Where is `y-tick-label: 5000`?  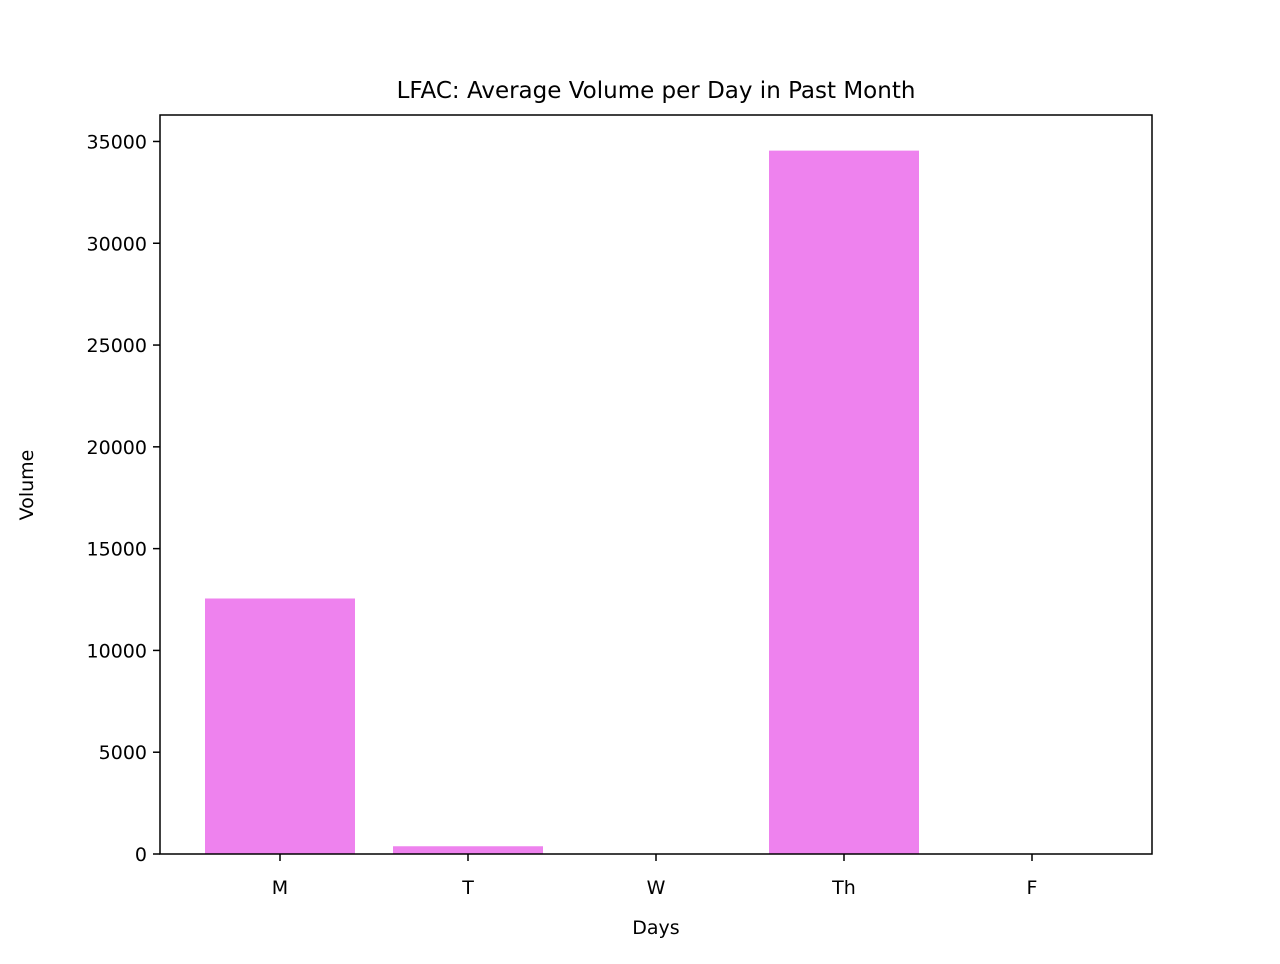 y-tick-label: 5000 is located at coordinates (123, 753).